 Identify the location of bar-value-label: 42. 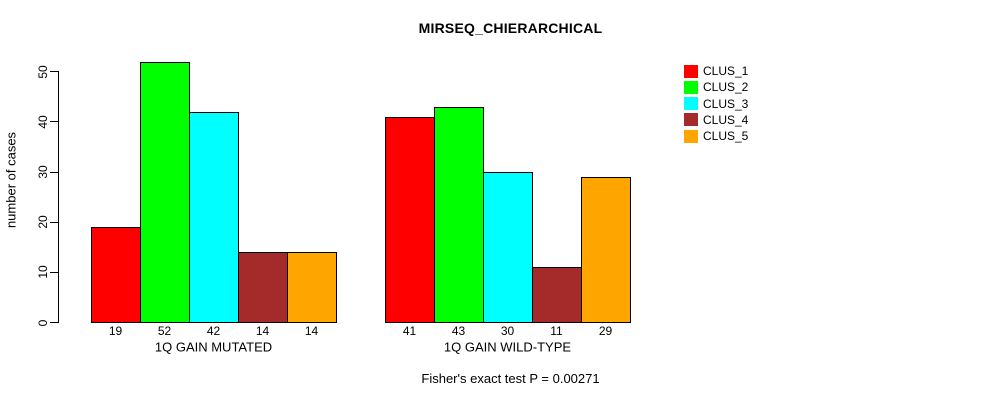
(213, 330).